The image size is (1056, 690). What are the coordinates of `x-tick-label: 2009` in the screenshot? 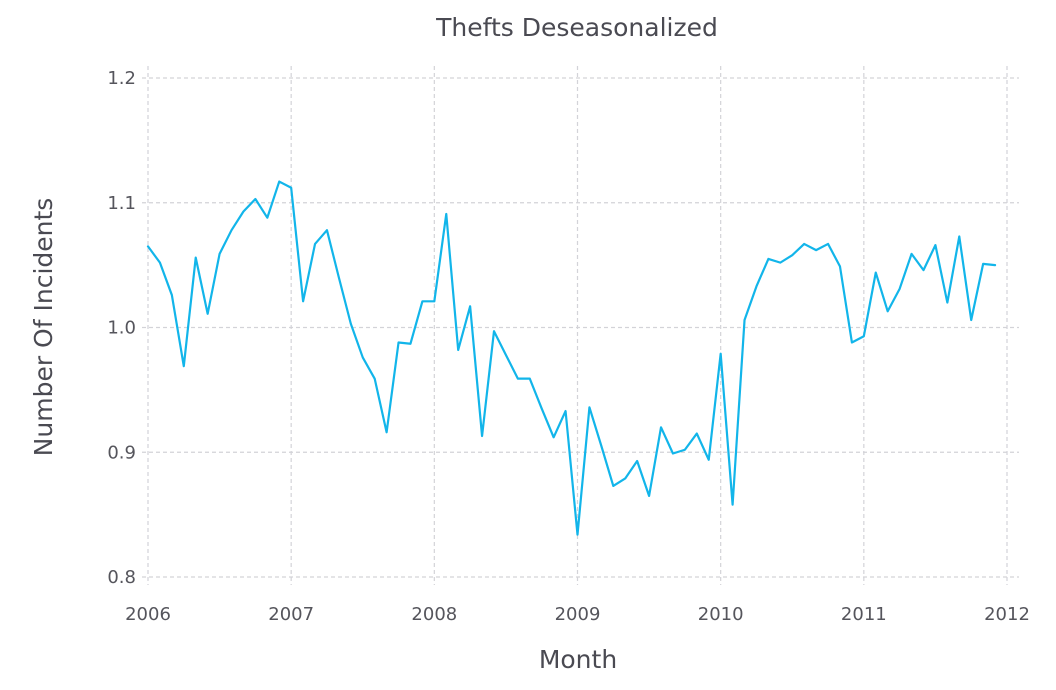 It's located at (578, 614).